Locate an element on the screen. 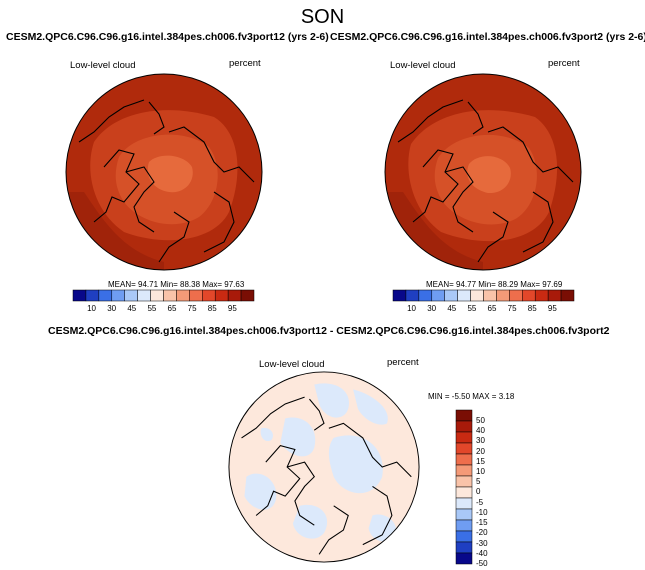 The image size is (645, 570). panel-1-colorbar is located at coordinates (163, 295).